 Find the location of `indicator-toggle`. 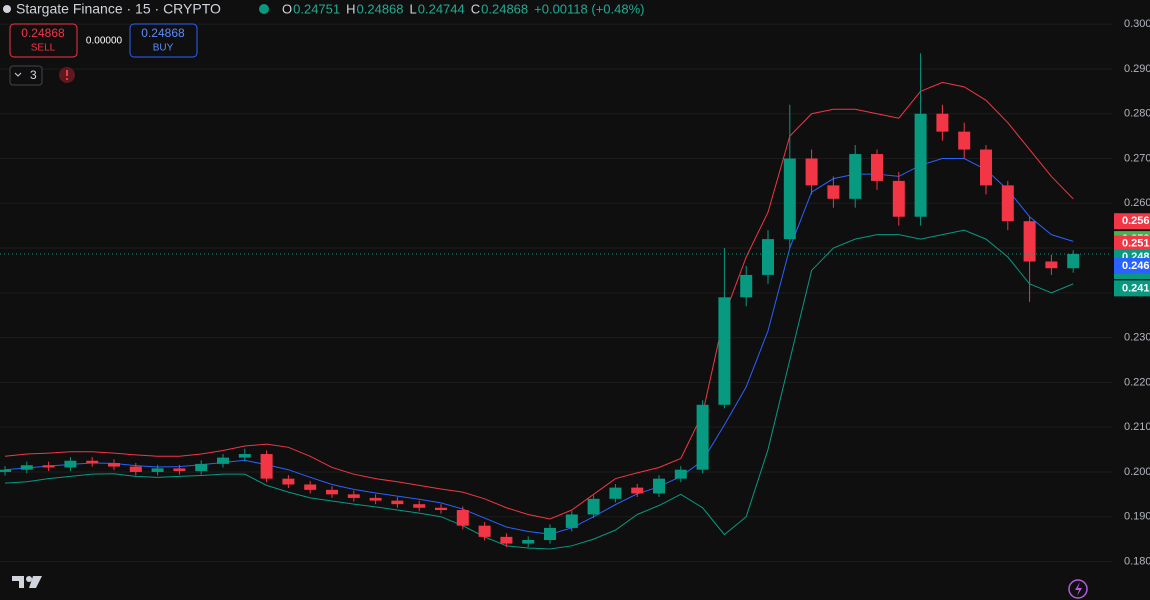

indicator-toggle is located at coordinates (26, 75).